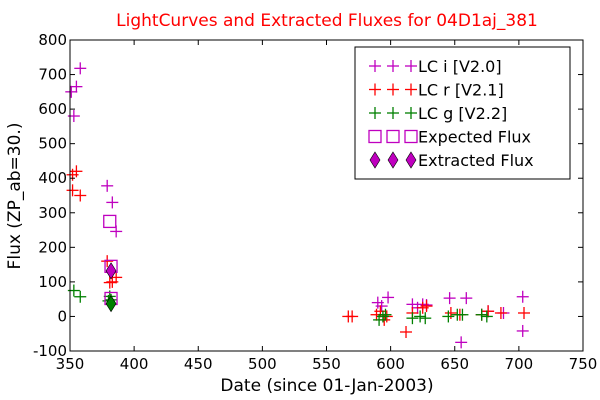  Describe the element at coordinates (52, 247) in the screenshot. I see `y-tick-label: 200` at that location.